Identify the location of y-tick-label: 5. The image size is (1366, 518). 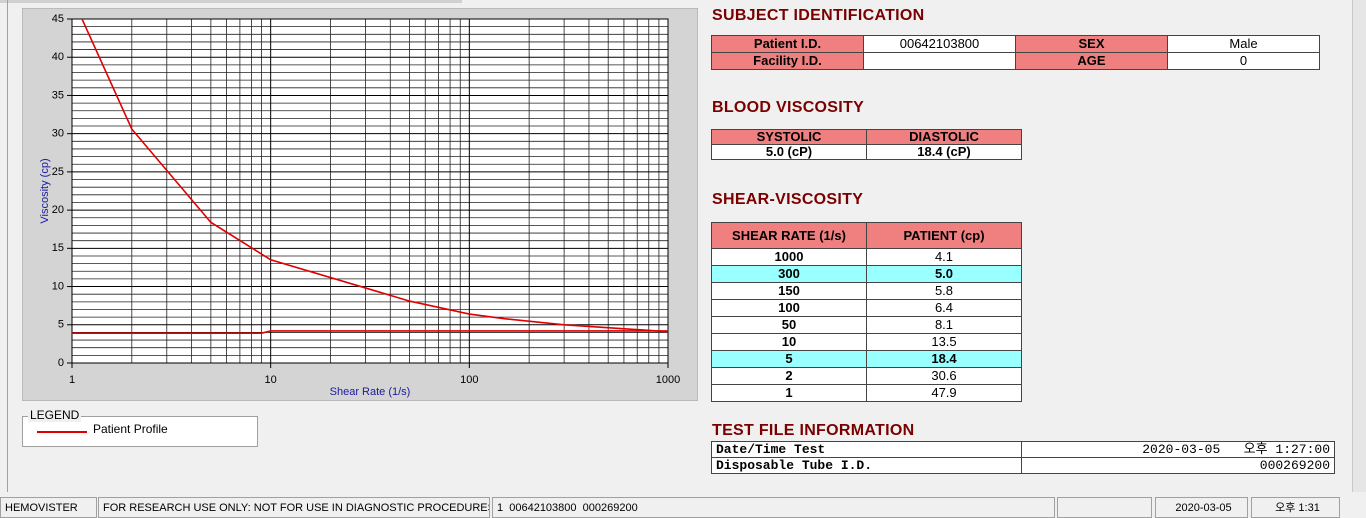
(61, 325).